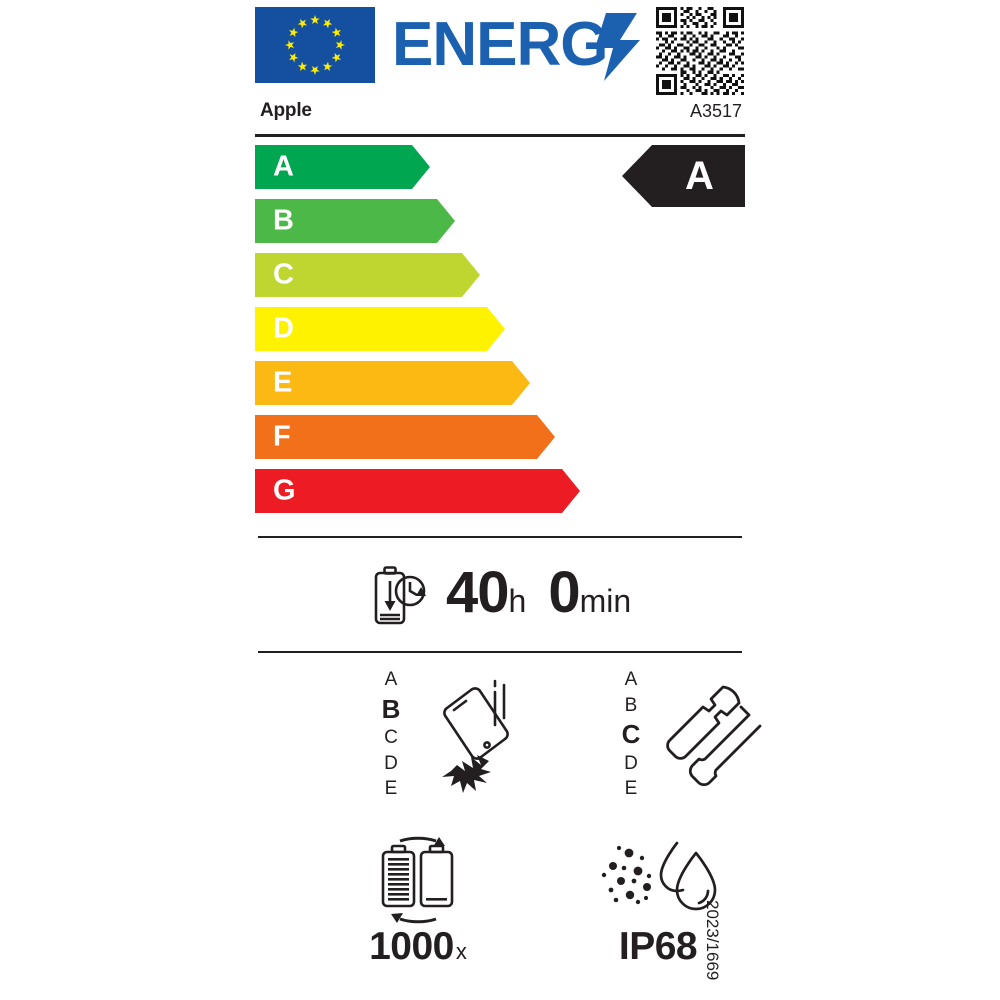 The width and height of the screenshot is (1000, 1000). What do you see at coordinates (411, 946) in the screenshot?
I see `battery-cycles-count: 1000` at bounding box center [411, 946].